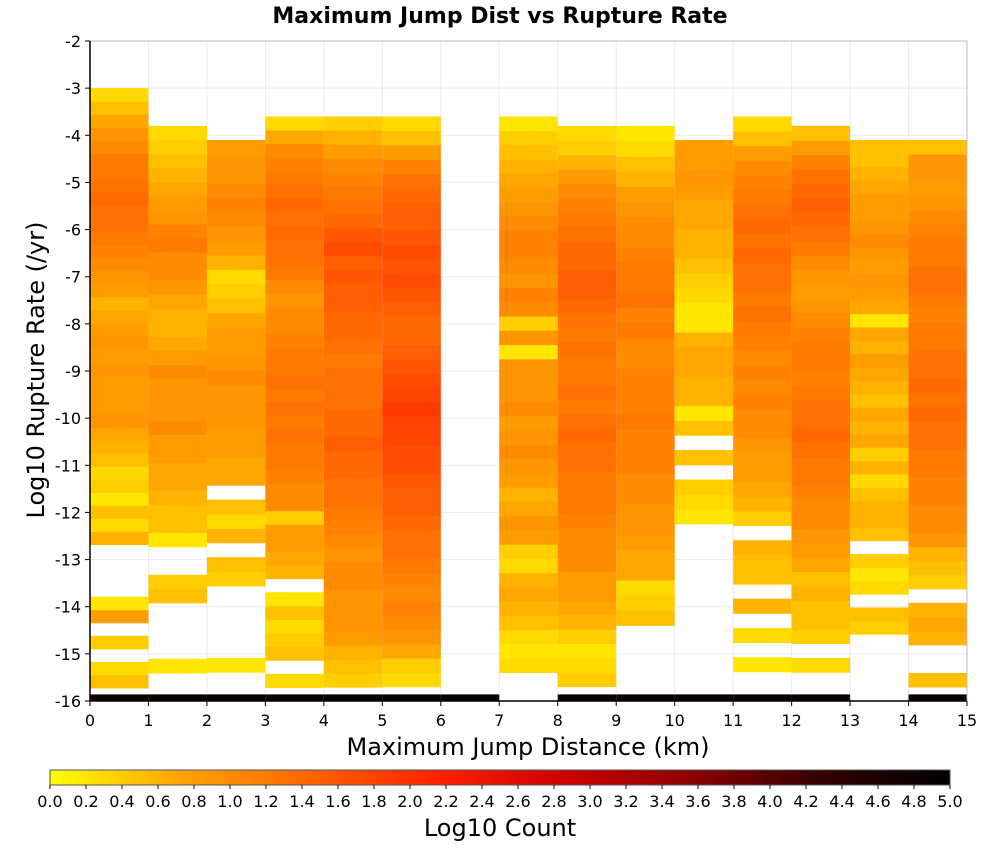 This screenshot has width=1000, height=850. What do you see at coordinates (73, 182) in the screenshot?
I see `y-tick-label: -5` at bounding box center [73, 182].